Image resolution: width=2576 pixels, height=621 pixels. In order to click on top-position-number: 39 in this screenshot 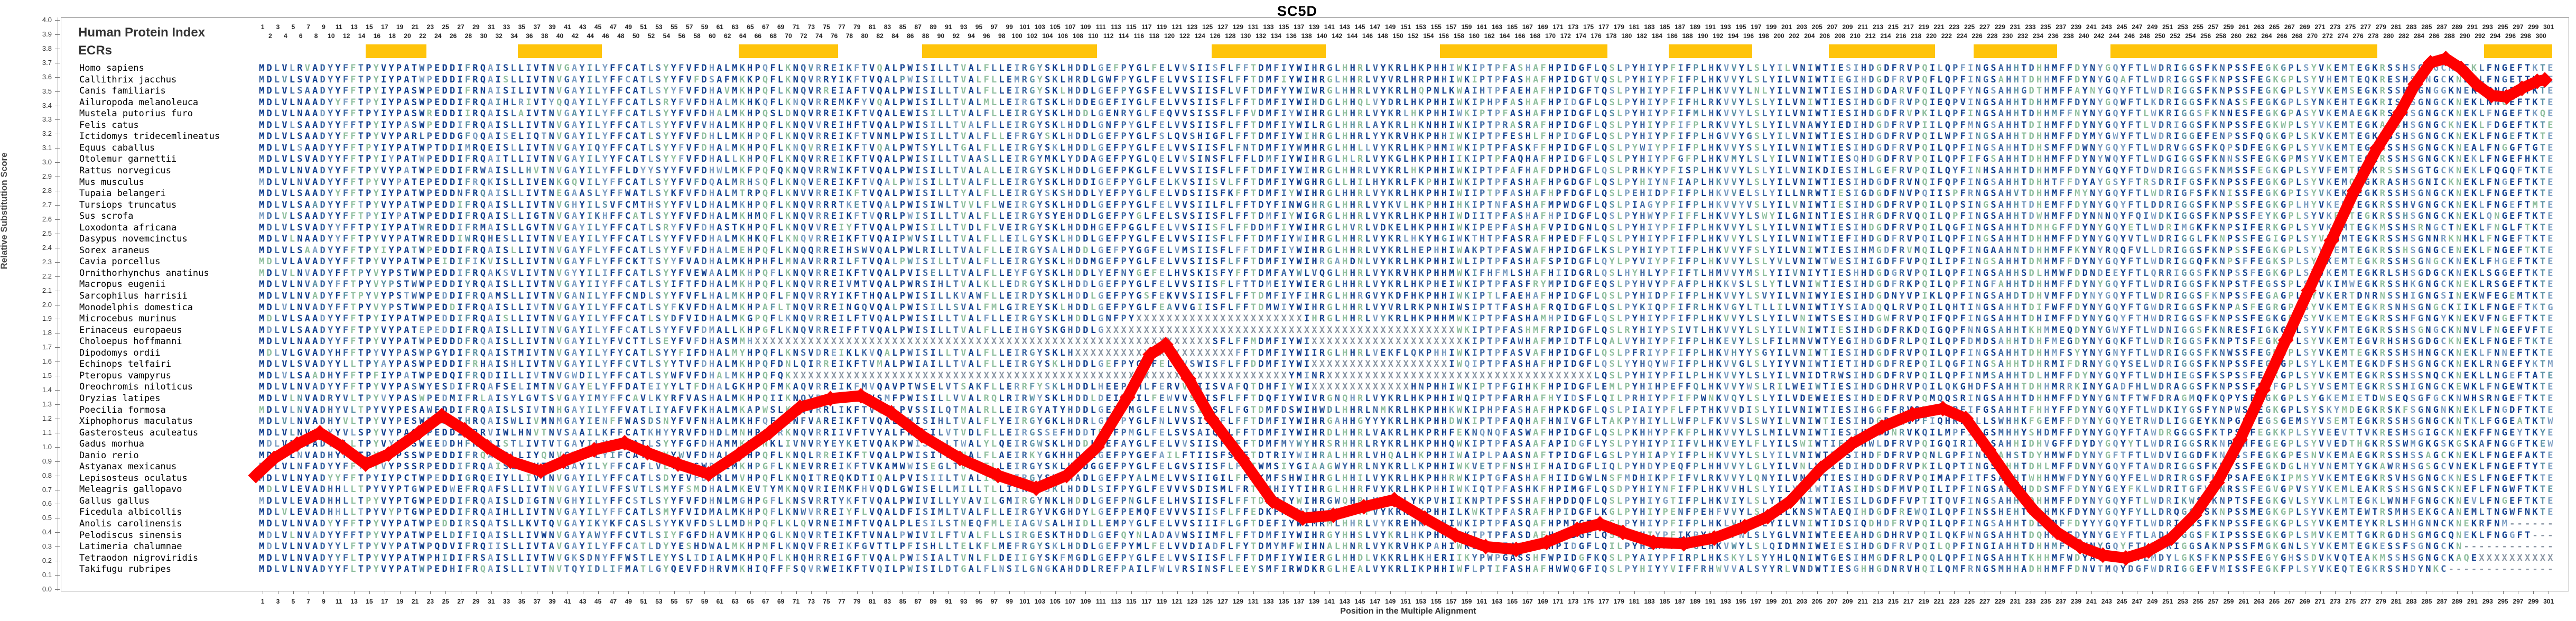, I will do `click(552, 27)`.